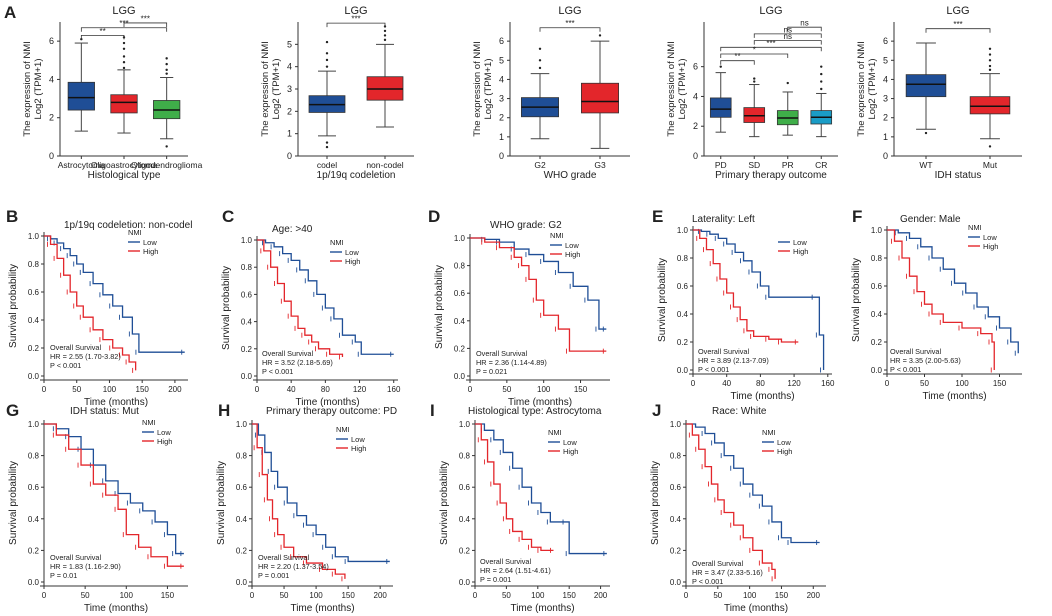 The image size is (1052, 616). Describe the element at coordinates (686, 595) in the screenshot. I see `x-tick-label: 0` at that location.